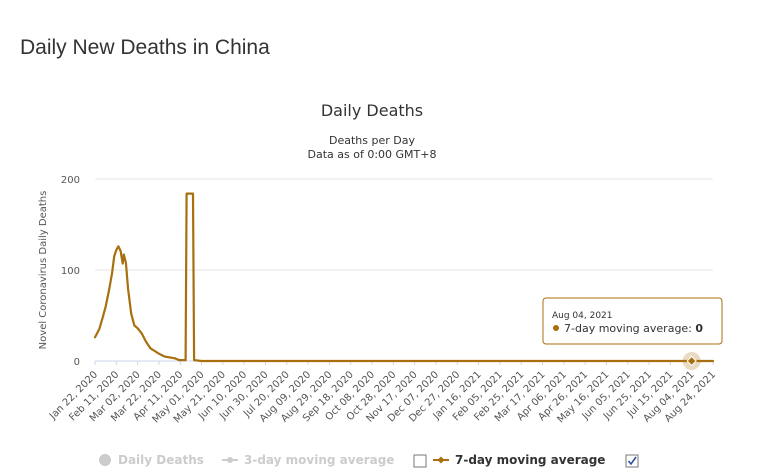 This screenshot has height=475, width=760. I want to click on legend-item-daily-deaths: Daily Deaths, so click(151, 460).